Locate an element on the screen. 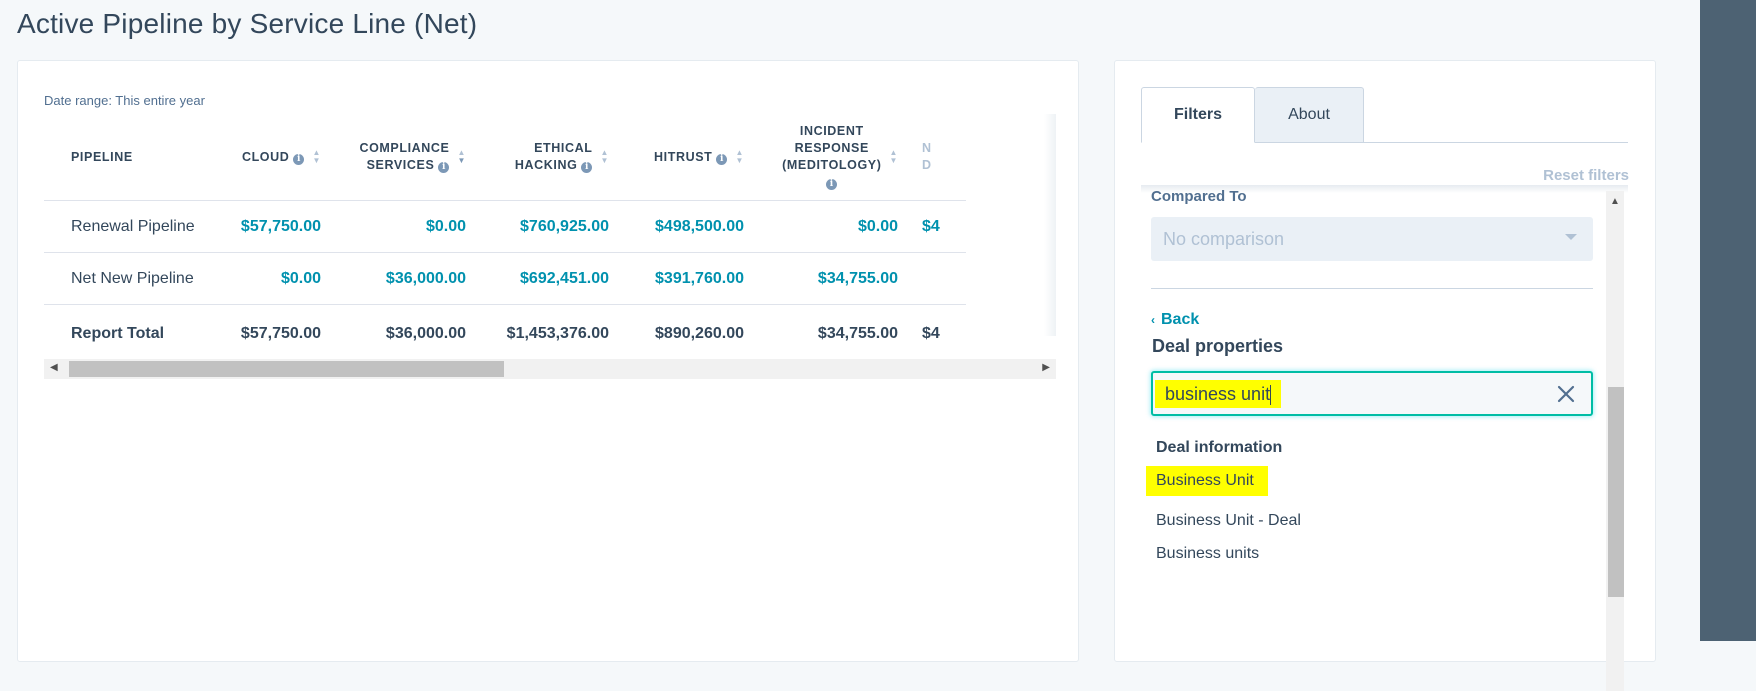 The height and width of the screenshot is (691, 1756). property-search-input: business unit is located at coordinates (1372, 393).